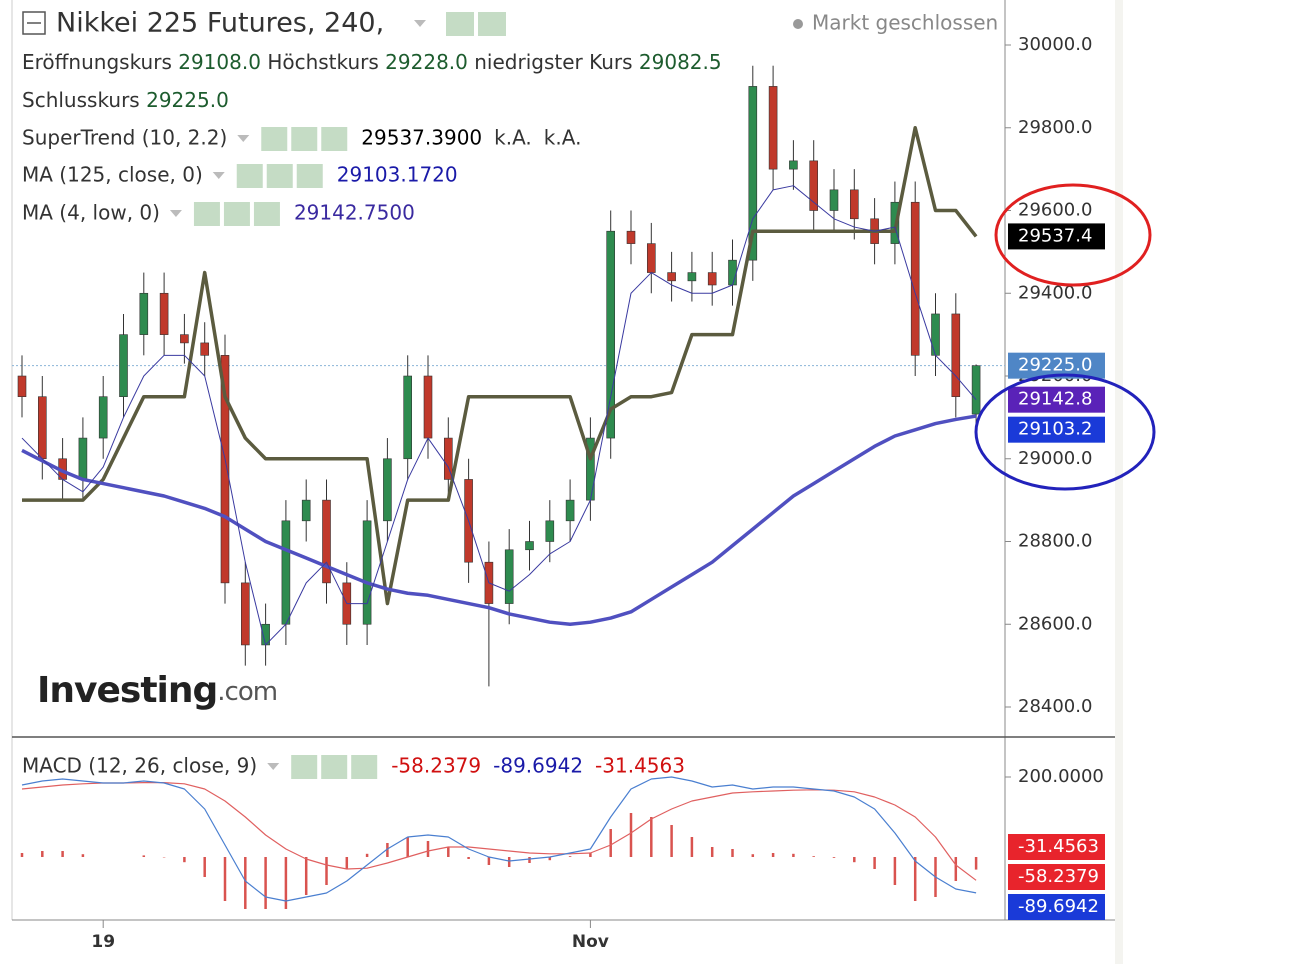 The height and width of the screenshot is (964, 1315). I want to click on price-tag-label: -89.6942, so click(1058, 906).